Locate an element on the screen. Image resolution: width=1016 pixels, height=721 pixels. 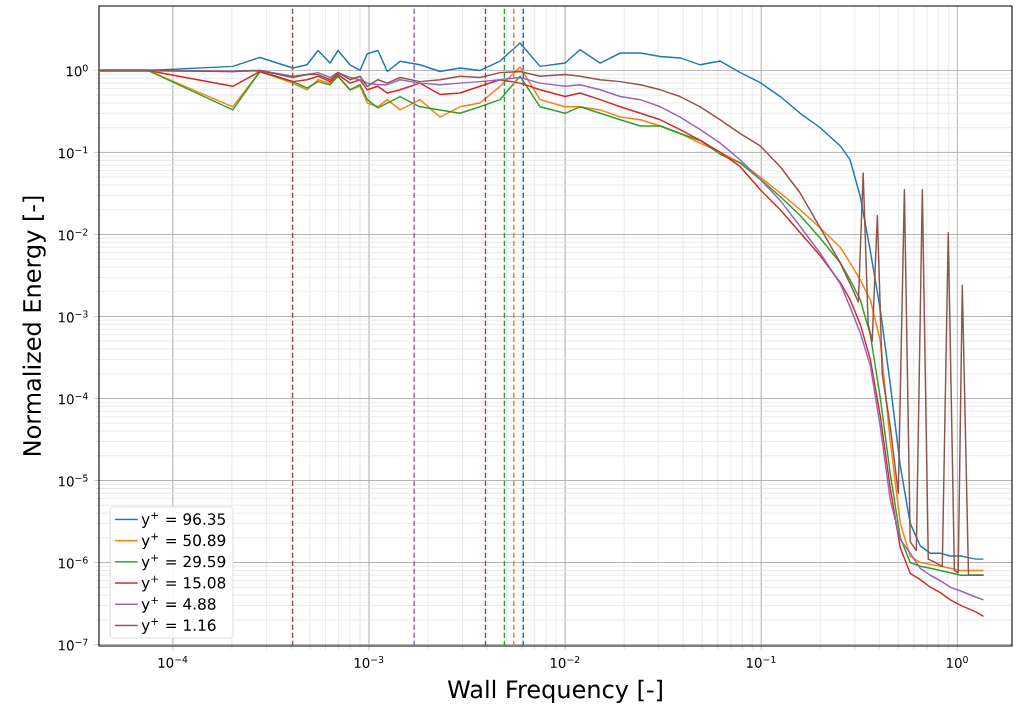
y-tick-label: 10$^{−6}$ is located at coordinates (73, 562).